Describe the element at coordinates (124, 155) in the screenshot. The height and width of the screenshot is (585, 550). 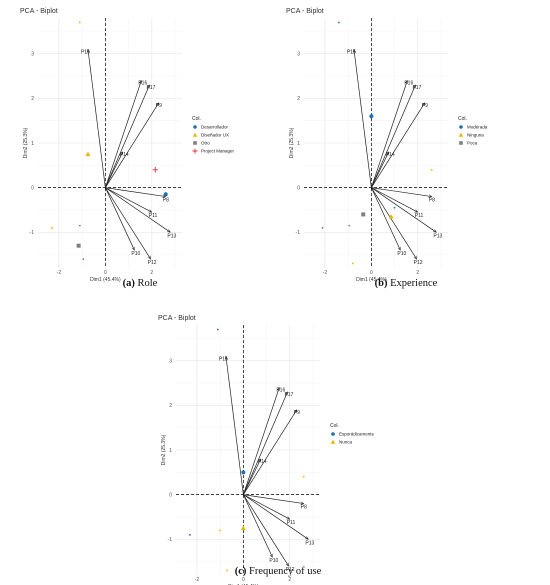
I see `variable-label: P14` at that location.